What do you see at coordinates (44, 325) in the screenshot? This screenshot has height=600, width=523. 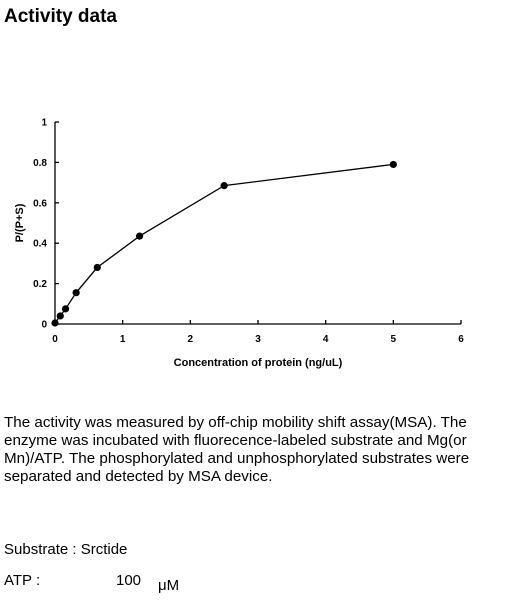 I see `y-tick-label-0: 0` at bounding box center [44, 325].